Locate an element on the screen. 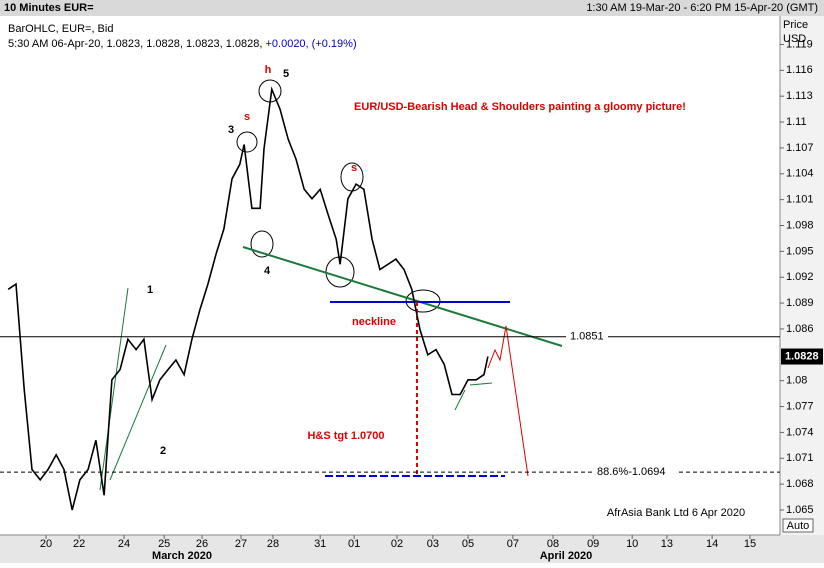 This screenshot has height=568, width=824. subtitle: BarOHLC, EUR=, Bid is located at coordinates (60, 29).